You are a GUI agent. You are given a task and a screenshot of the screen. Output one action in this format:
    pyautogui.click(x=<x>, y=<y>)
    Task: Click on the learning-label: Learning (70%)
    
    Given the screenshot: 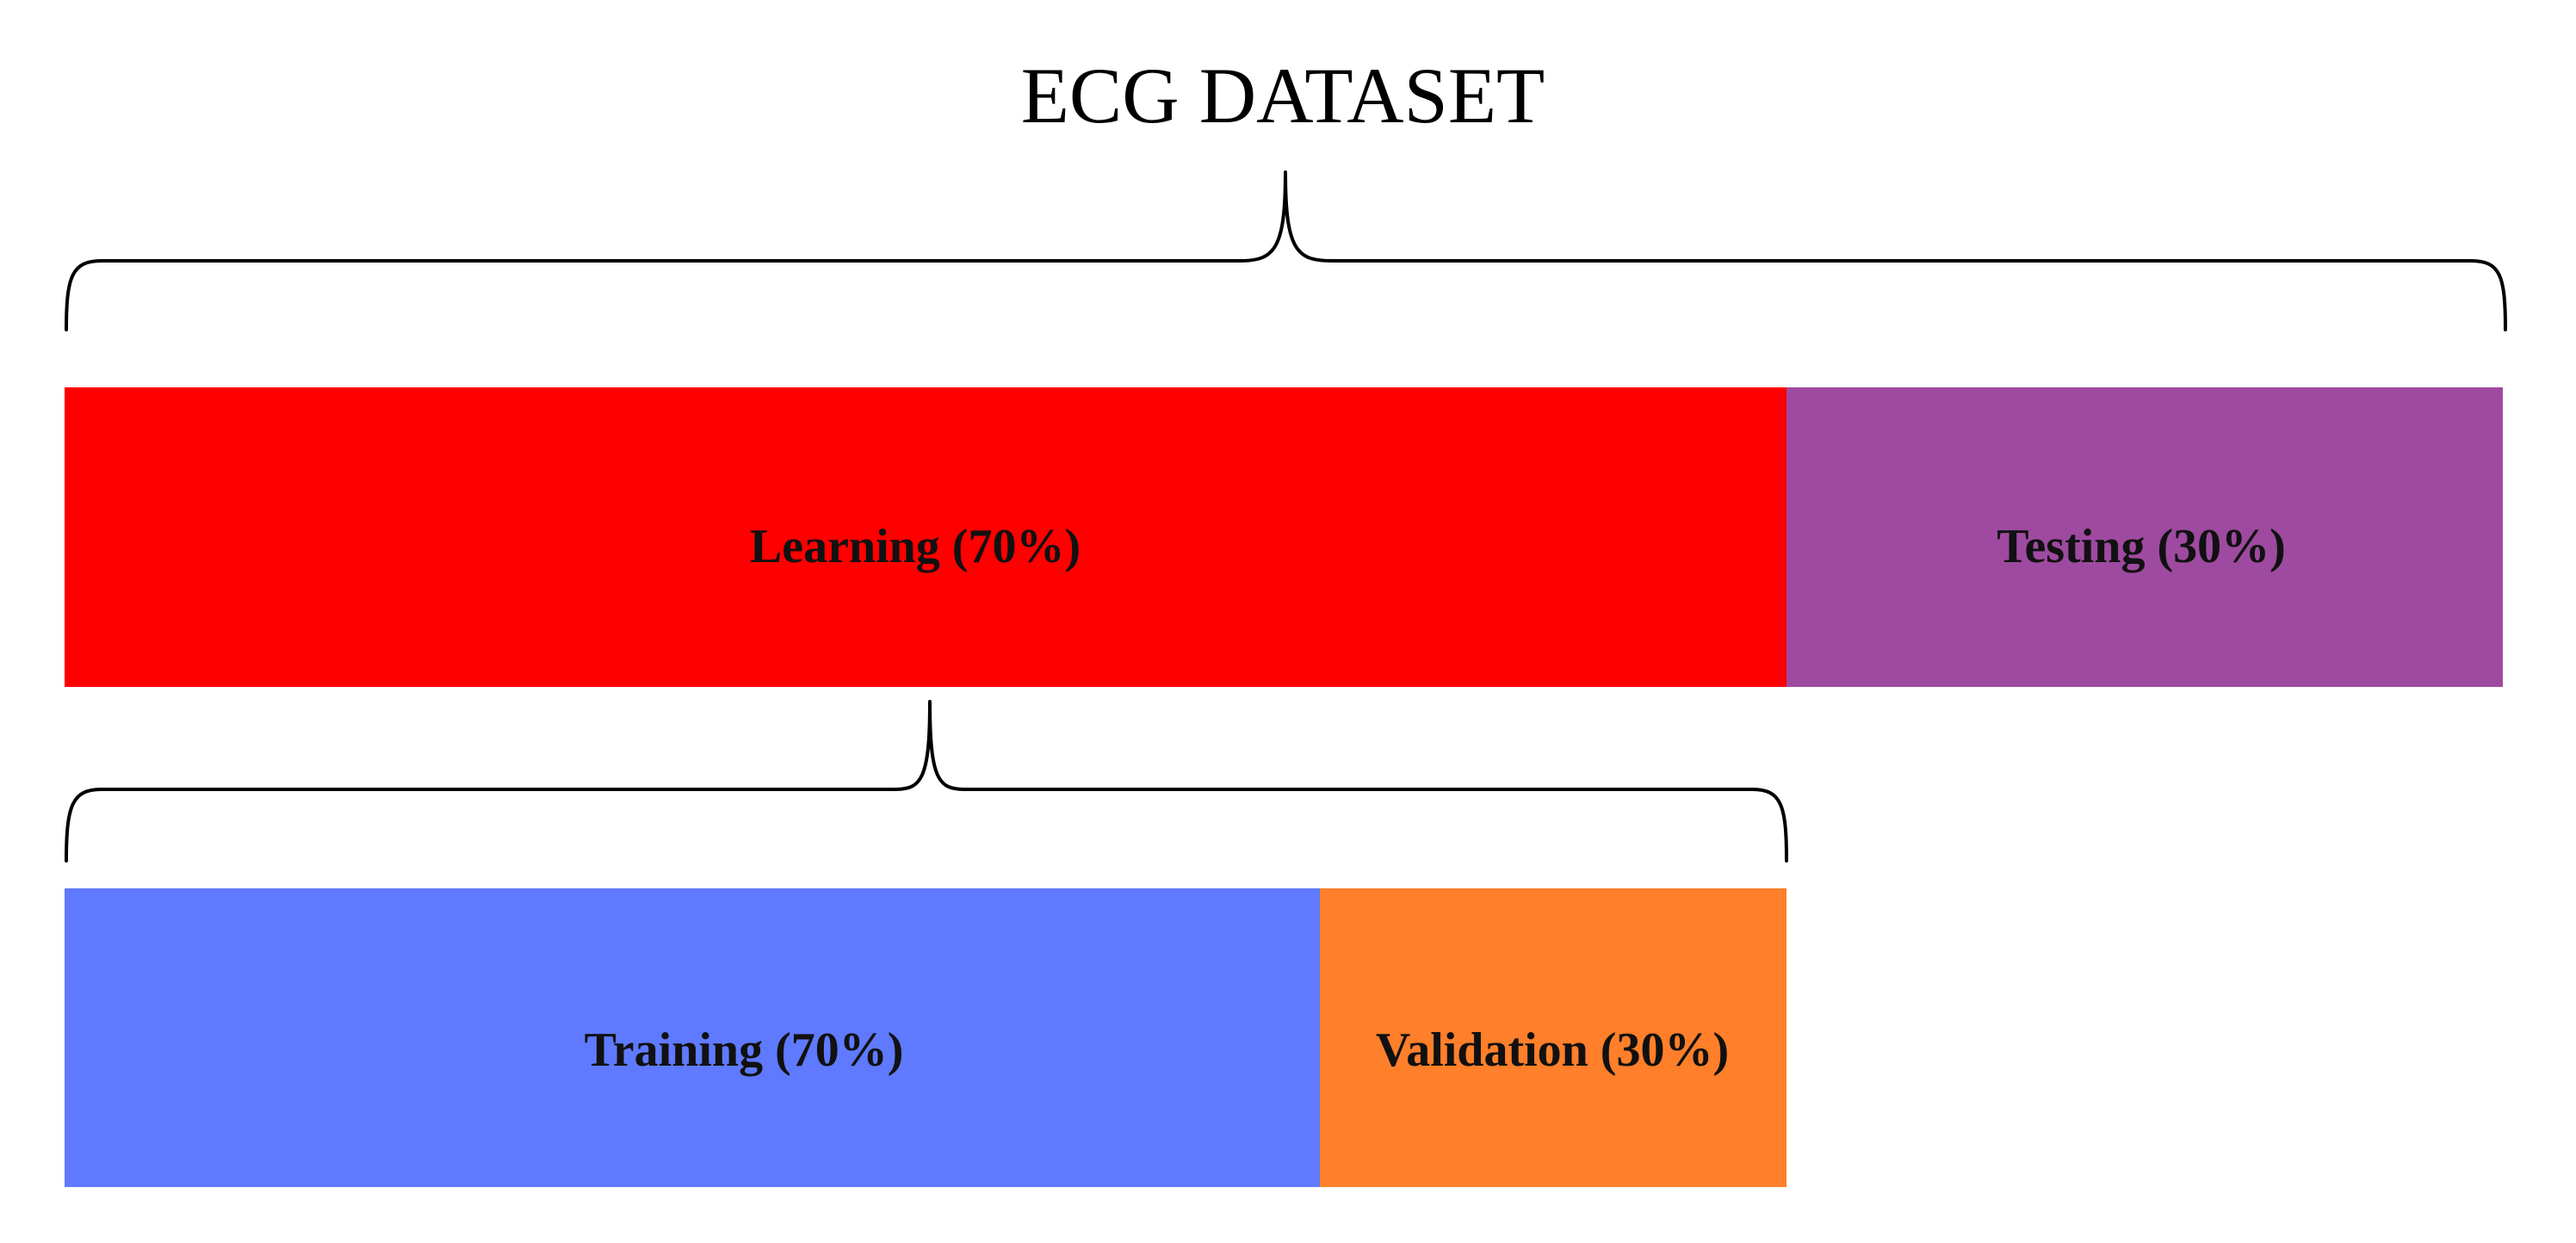 What is the action you would take?
    pyautogui.click(x=916, y=546)
    